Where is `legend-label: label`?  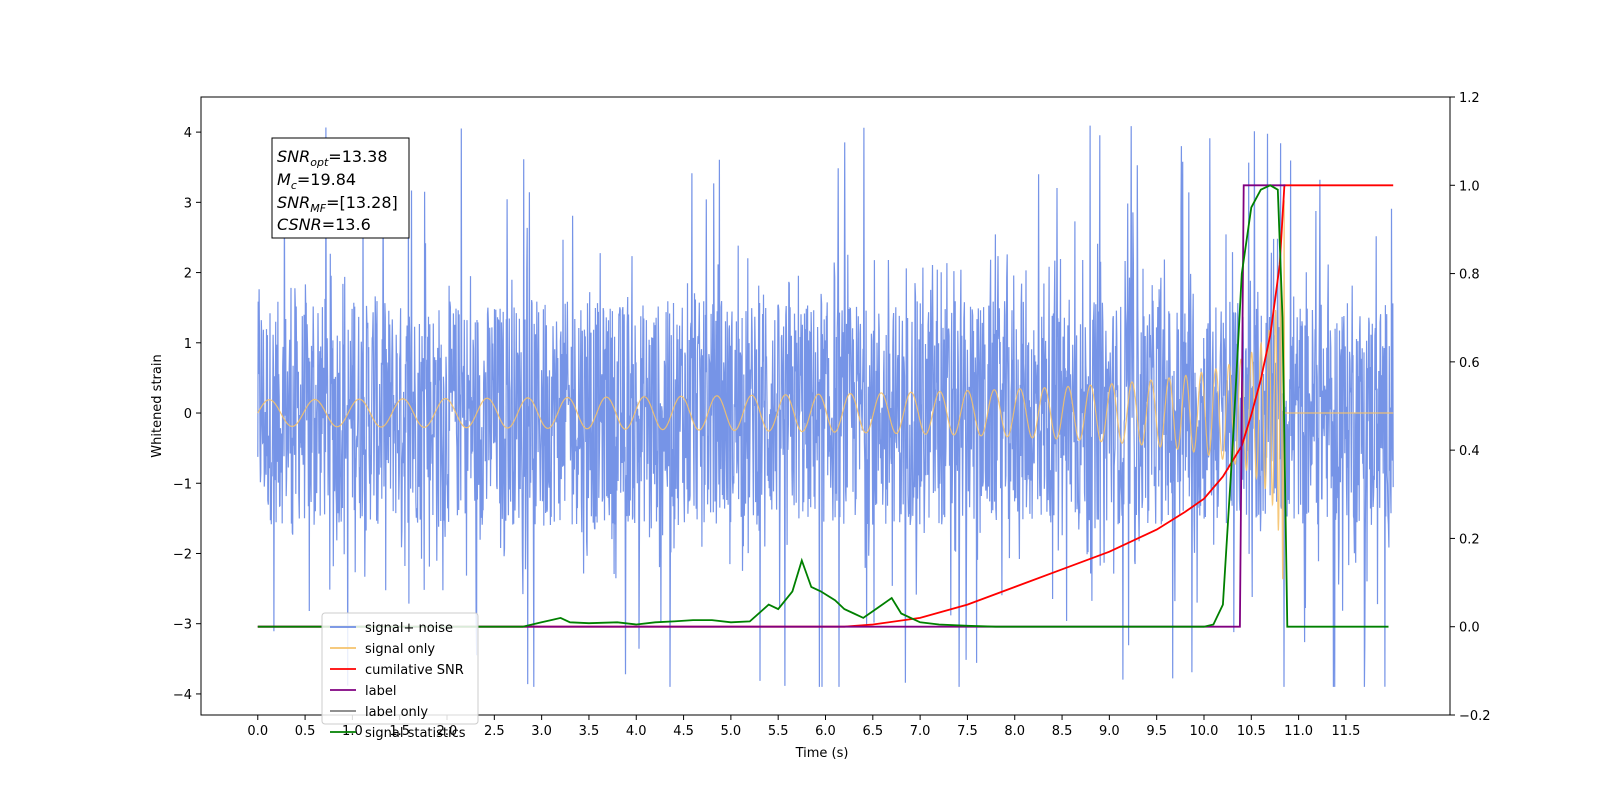
legend-label: label is located at coordinates (380, 691).